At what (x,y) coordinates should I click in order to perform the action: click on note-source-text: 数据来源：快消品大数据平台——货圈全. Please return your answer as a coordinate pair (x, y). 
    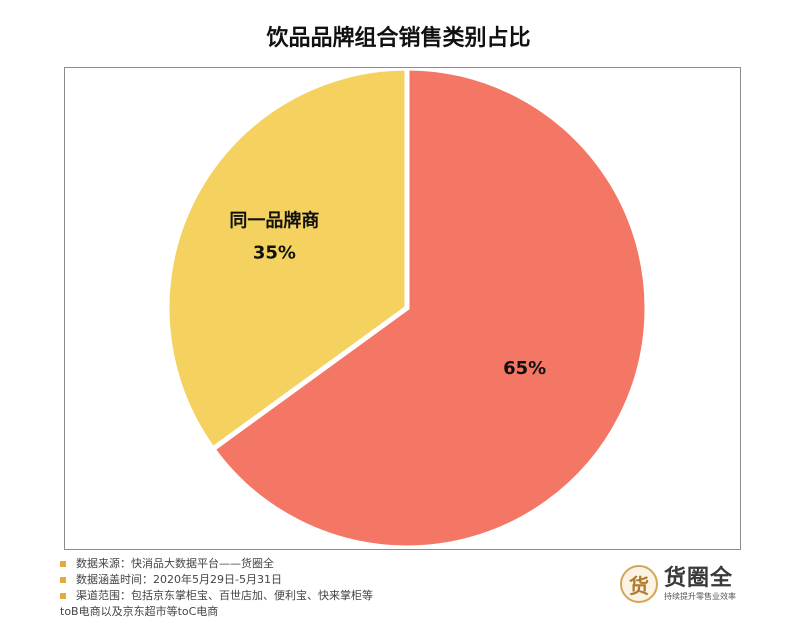
    Looking at the image, I should click on (175, 563).